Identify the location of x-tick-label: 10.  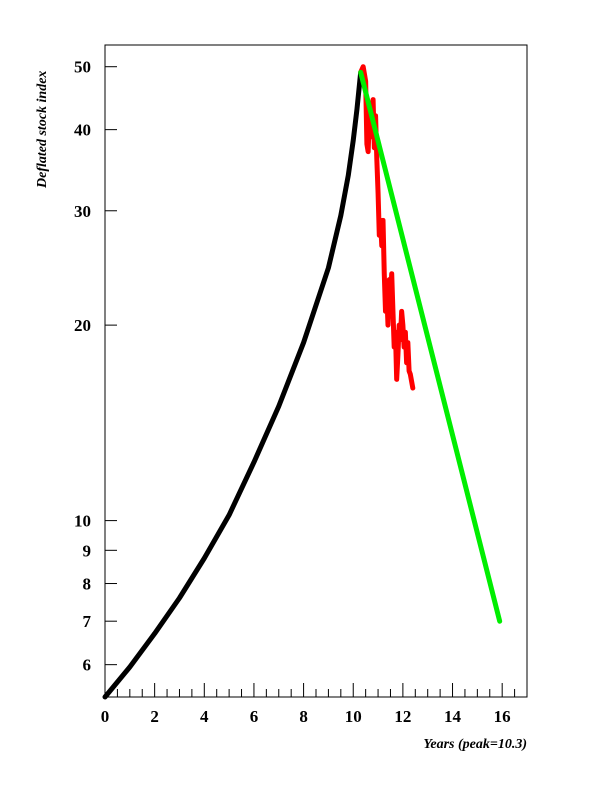
(353, 716).